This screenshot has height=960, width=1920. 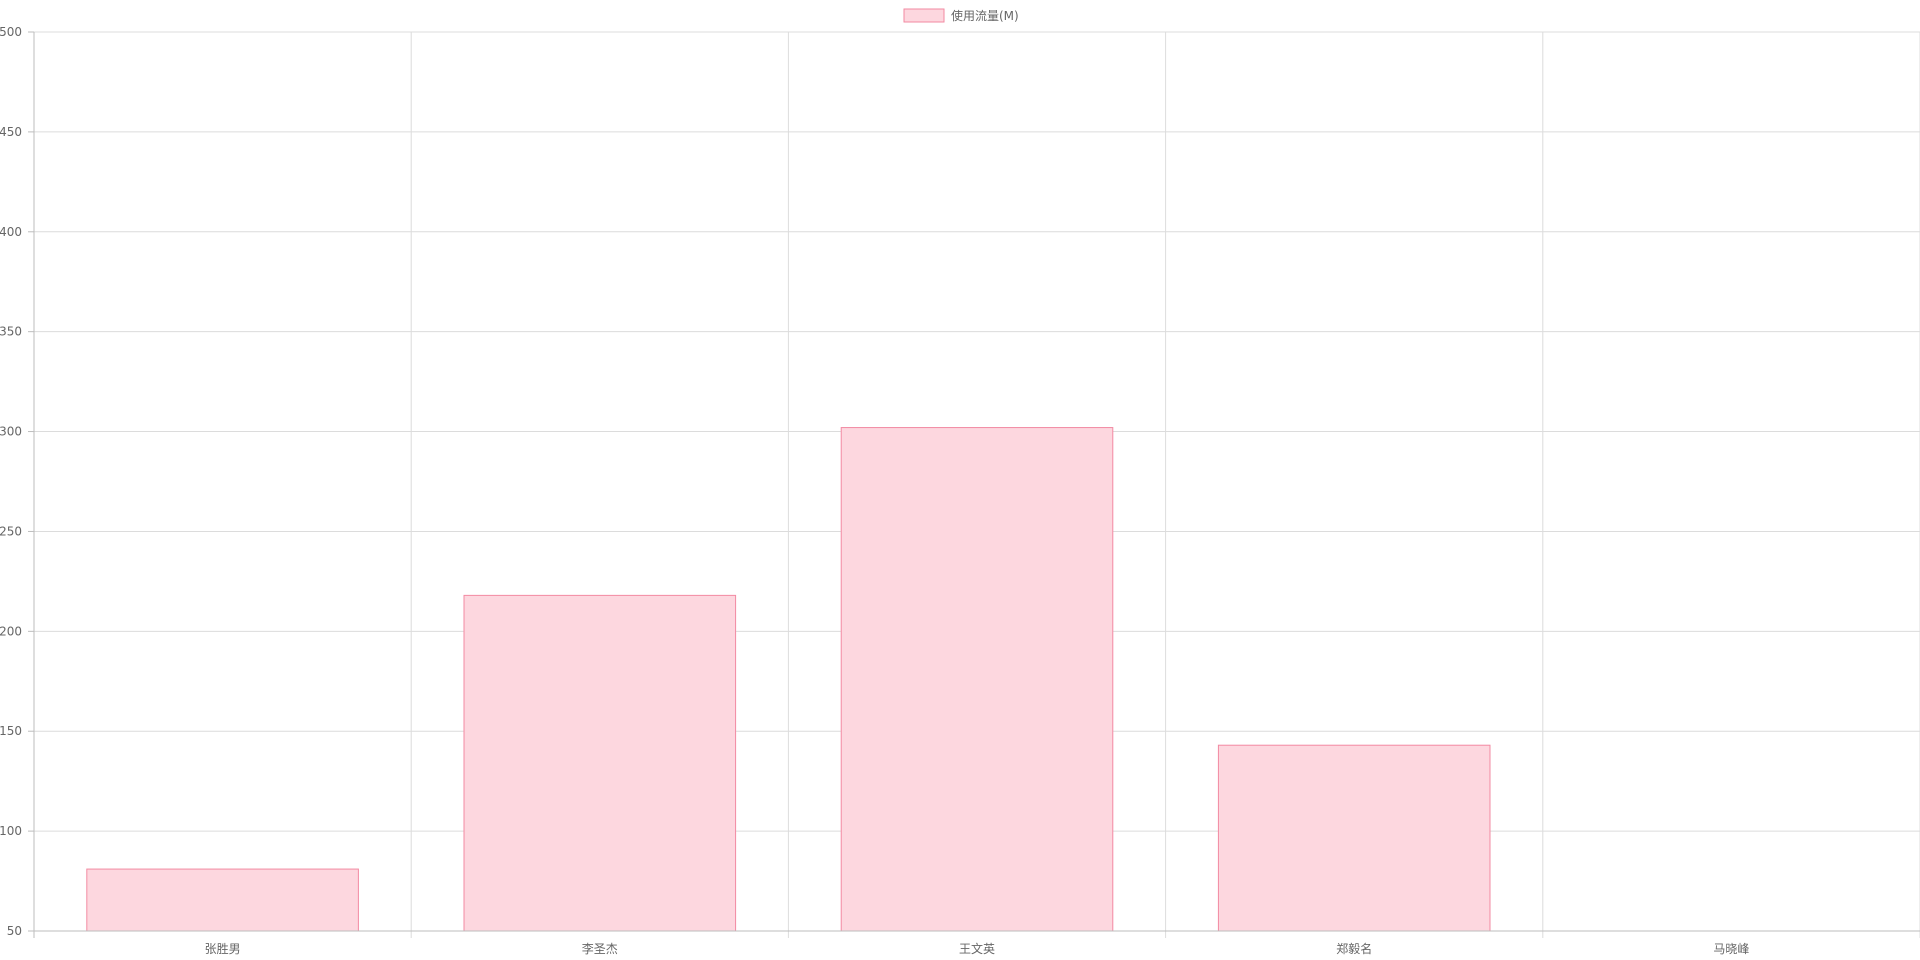 I want to click on legend-label: 使用流量(M), so click(x=985, y=15).